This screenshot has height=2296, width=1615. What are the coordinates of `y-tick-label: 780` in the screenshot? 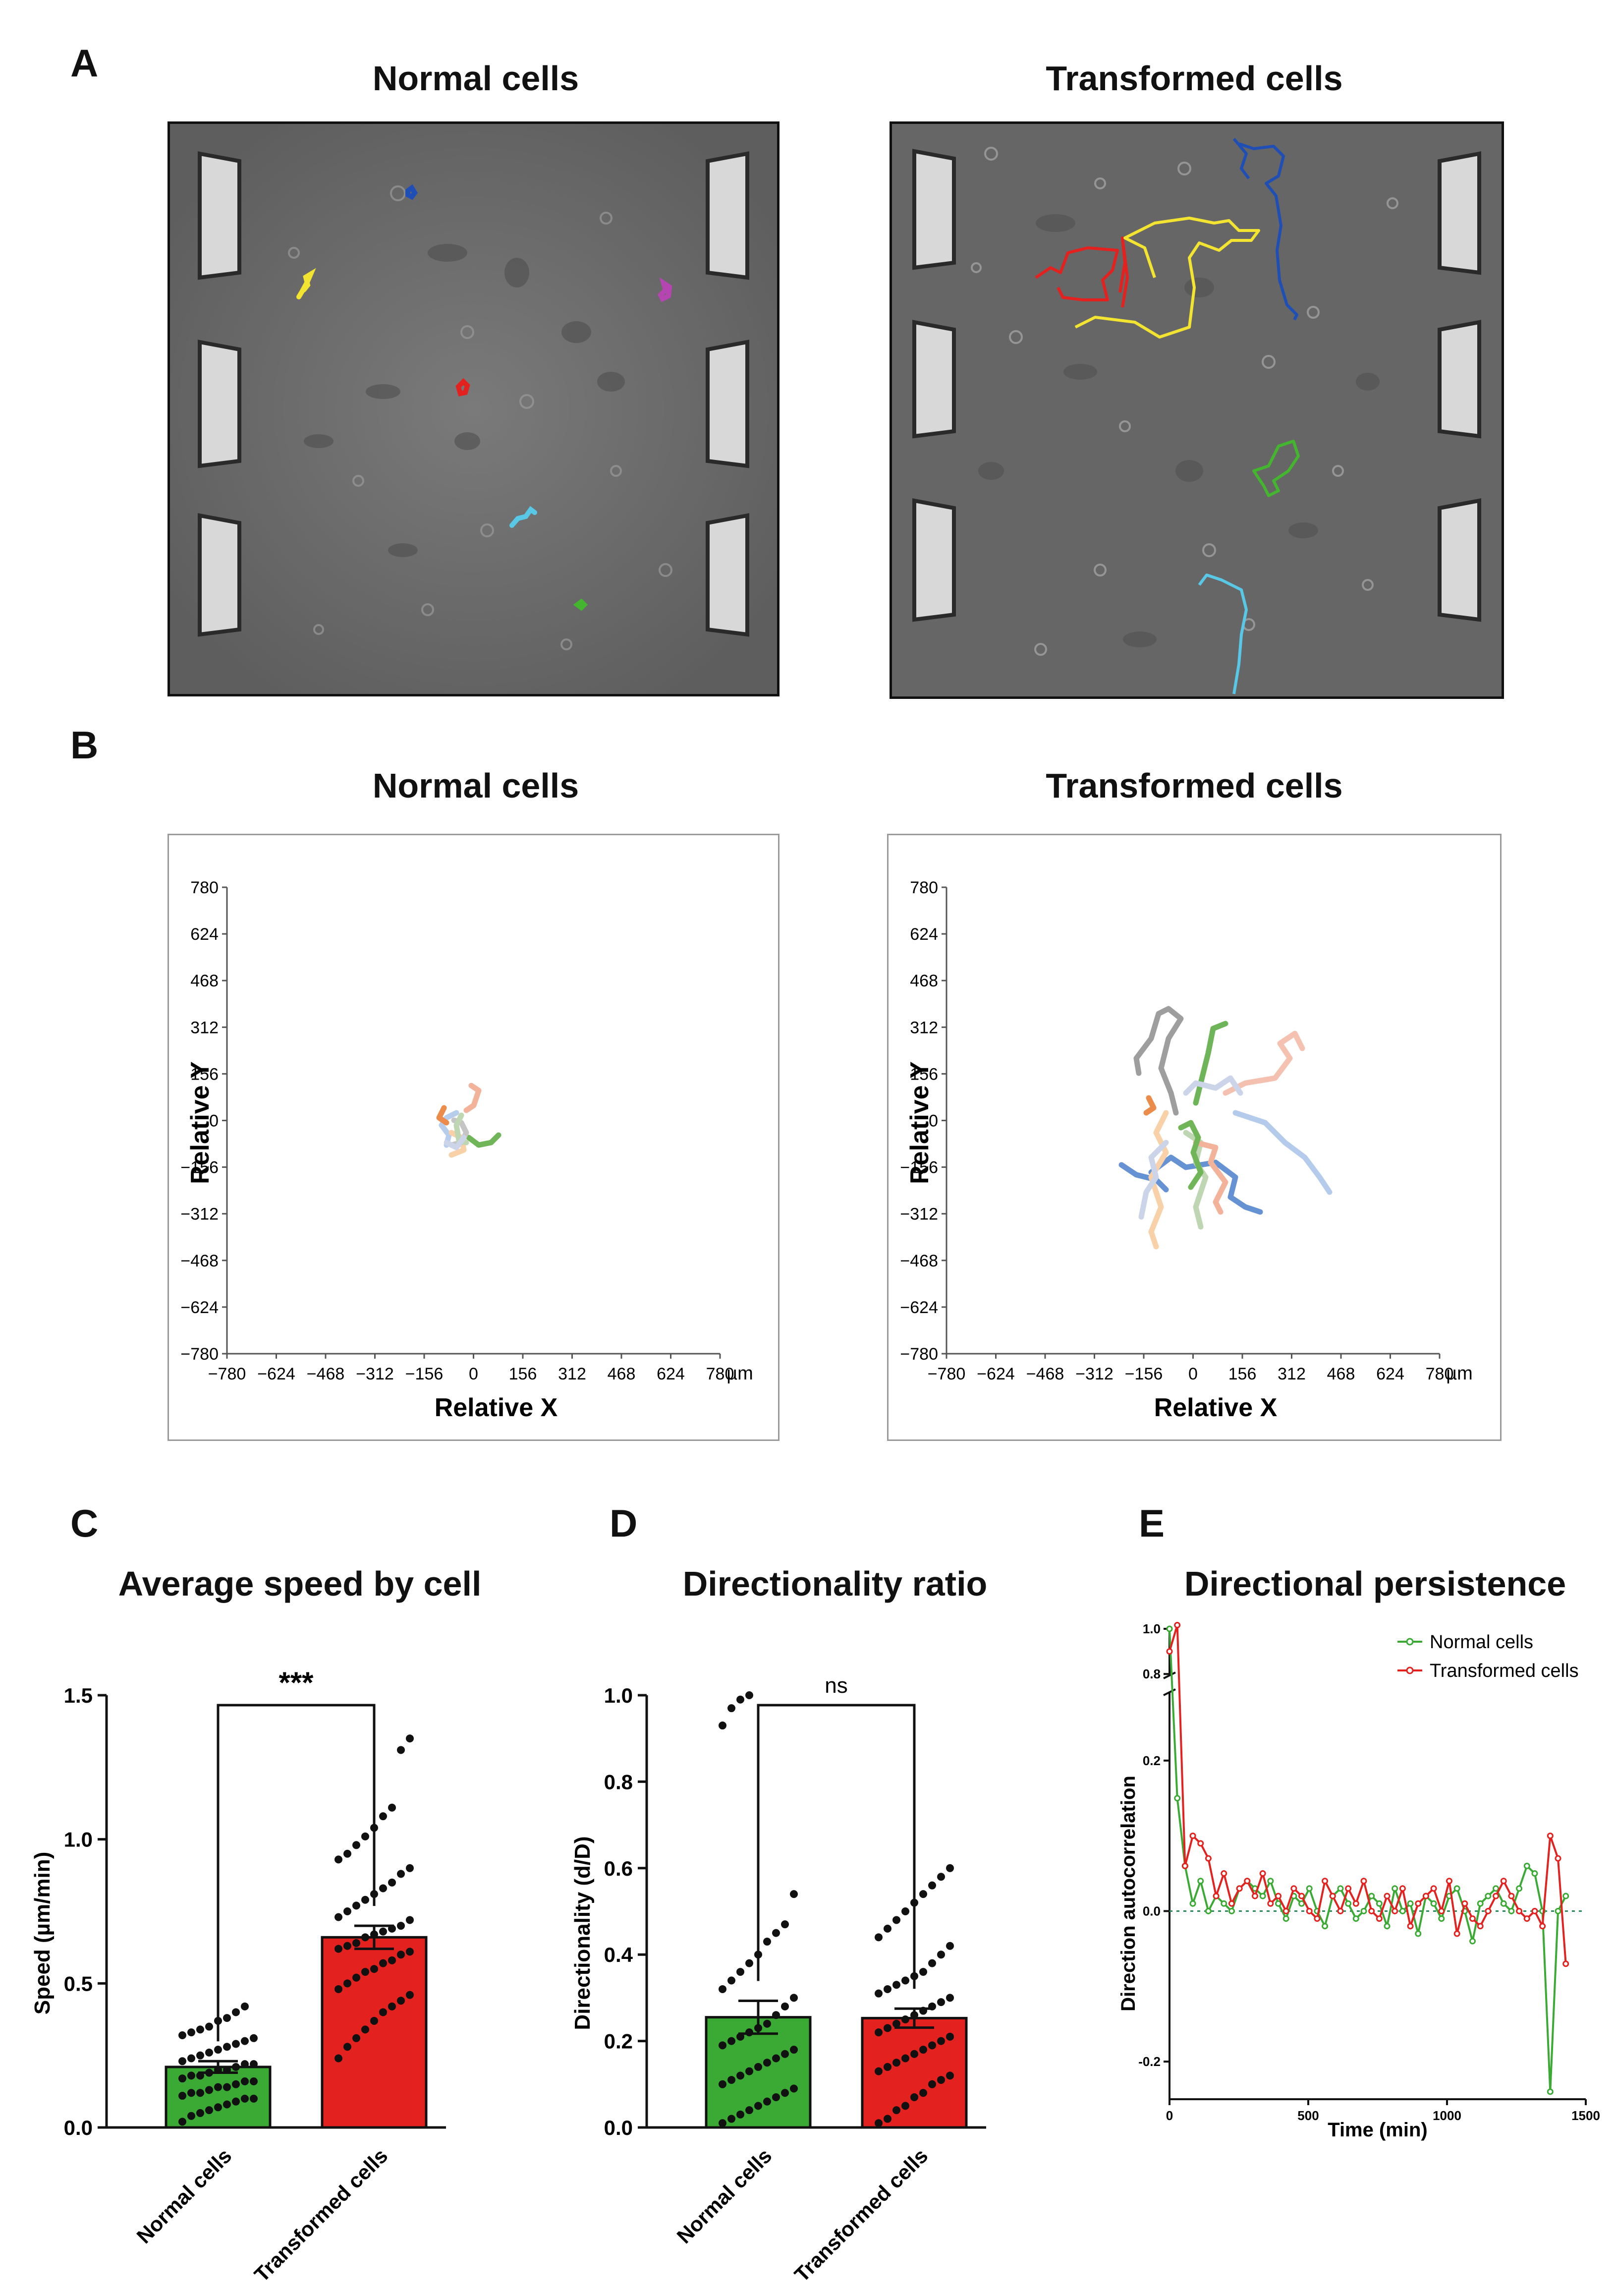 It's located at (924, 887).